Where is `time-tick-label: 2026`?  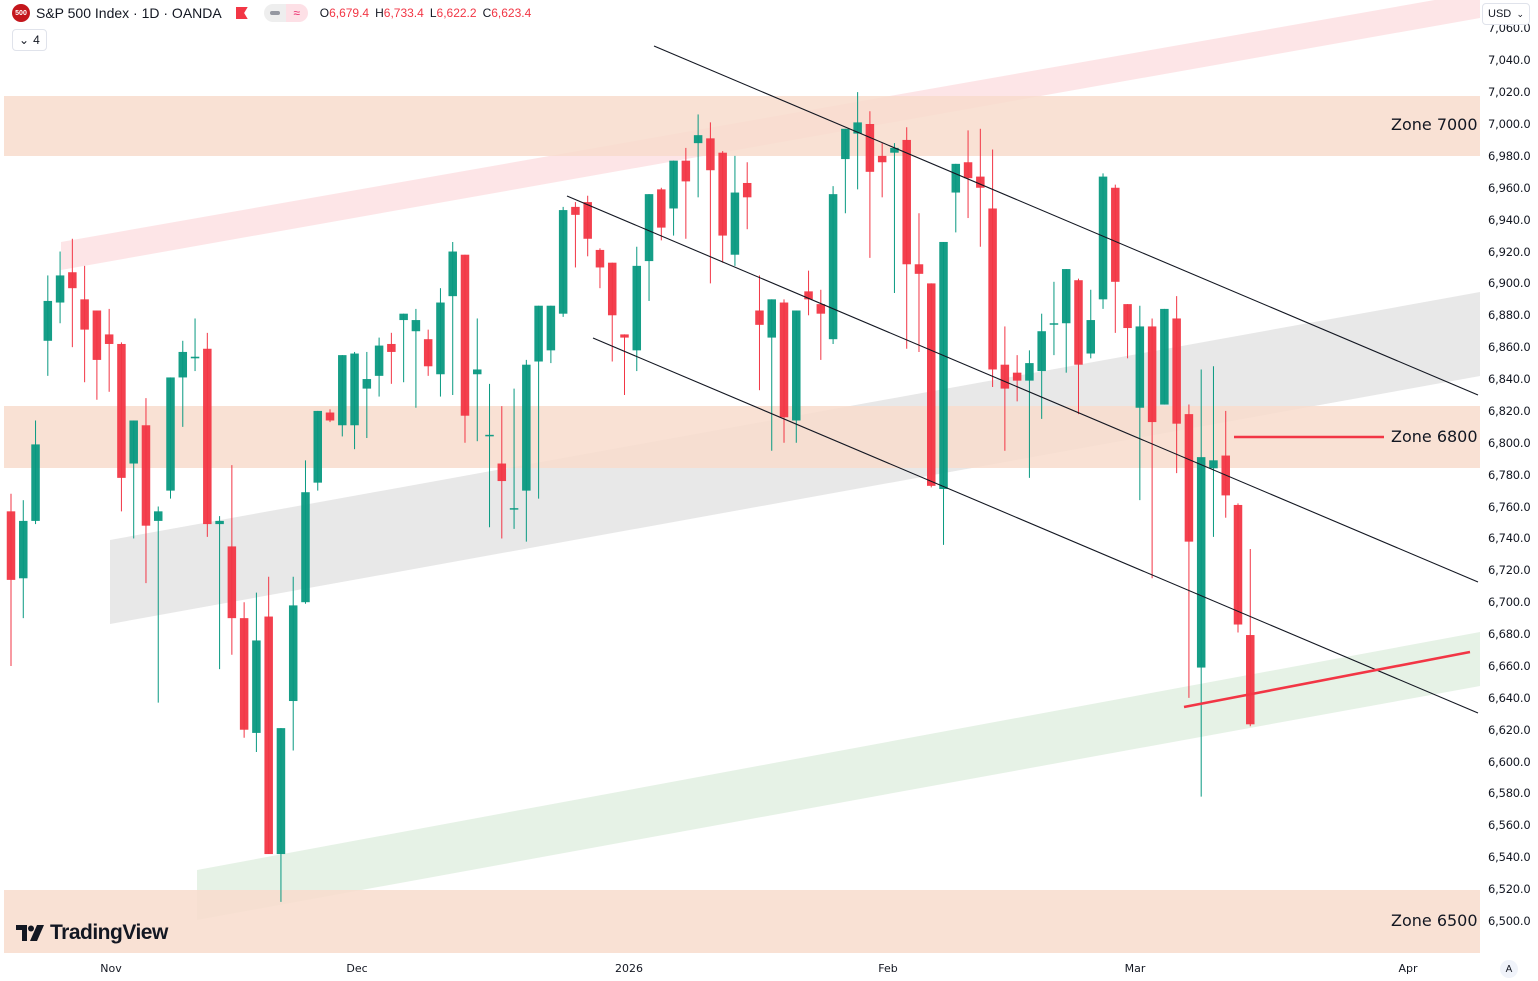
time-tick-label: 2026 is located at coordinates (629, 968).